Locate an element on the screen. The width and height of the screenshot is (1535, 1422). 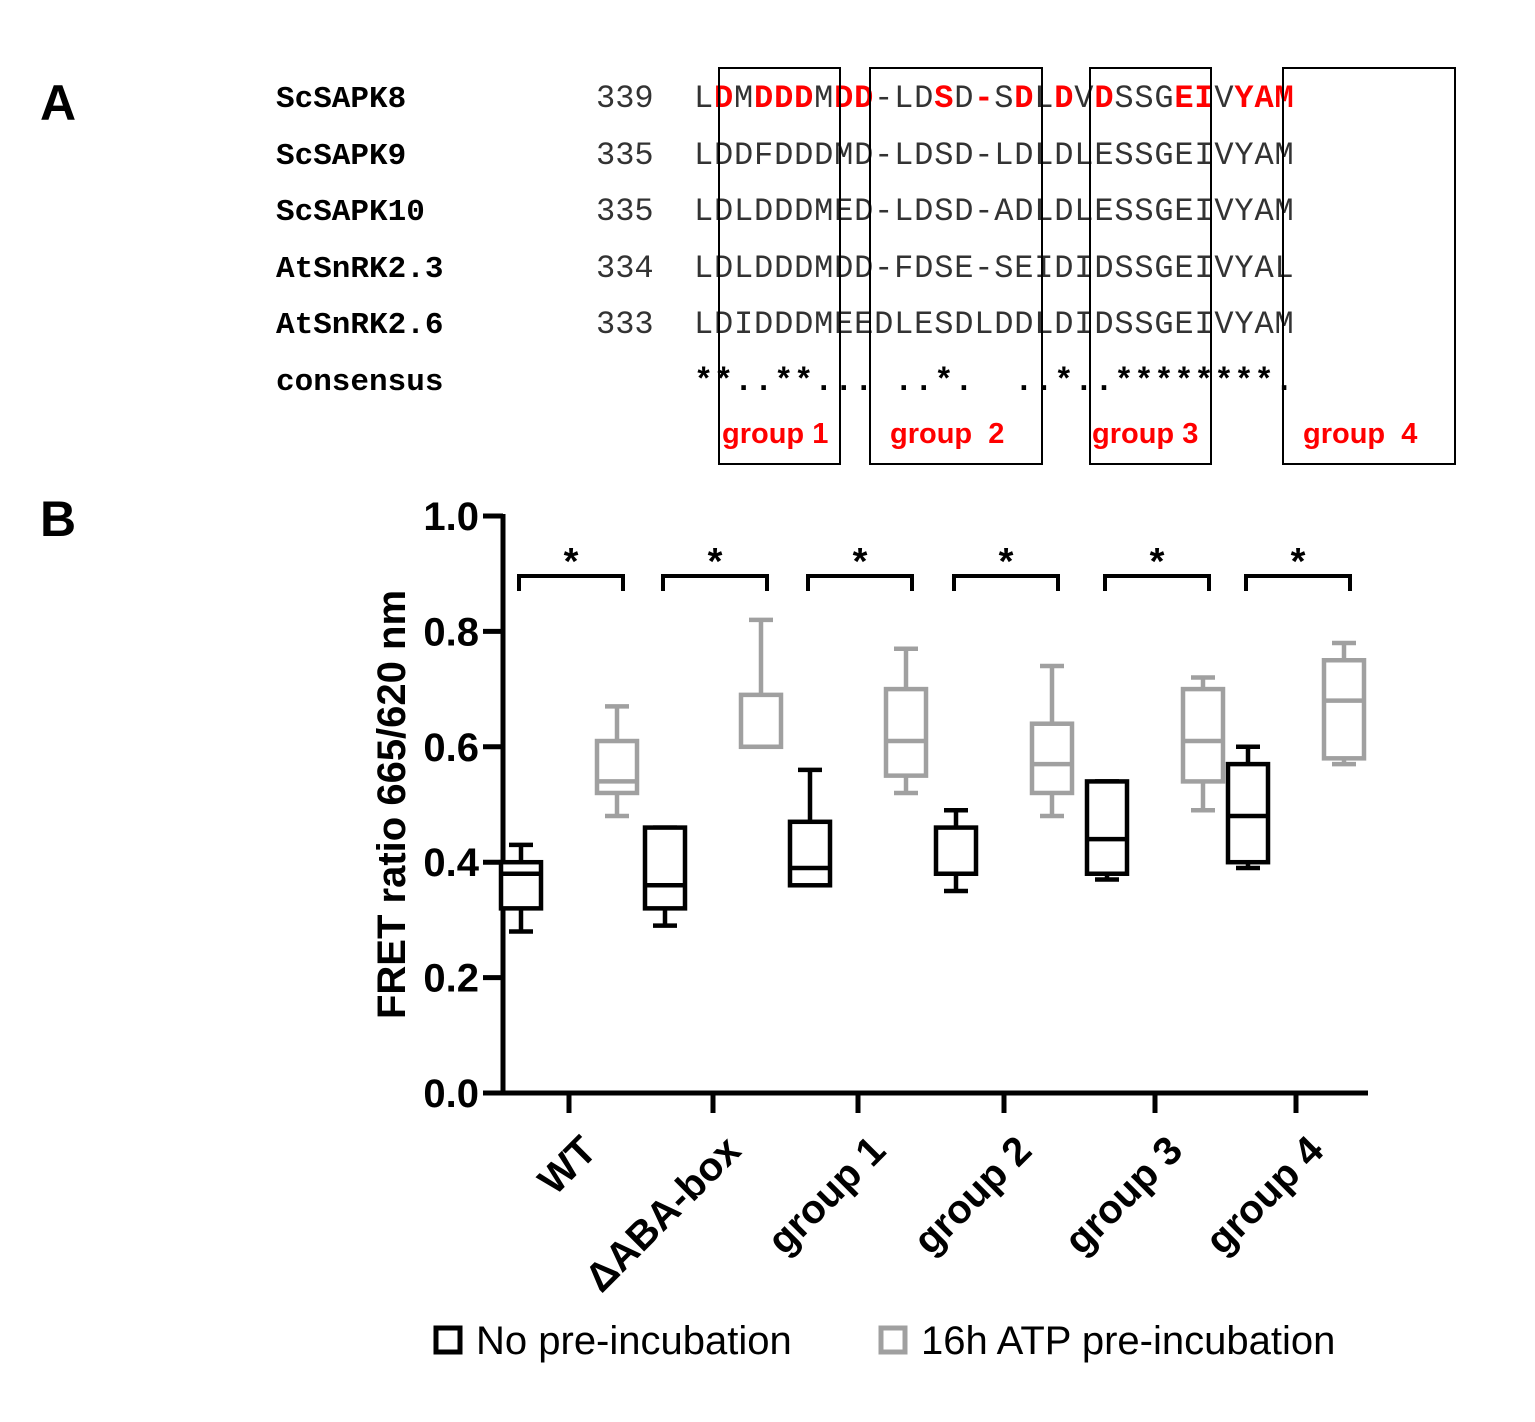
y-tick-label: 0.0 is located at coordinates (451, 1094).